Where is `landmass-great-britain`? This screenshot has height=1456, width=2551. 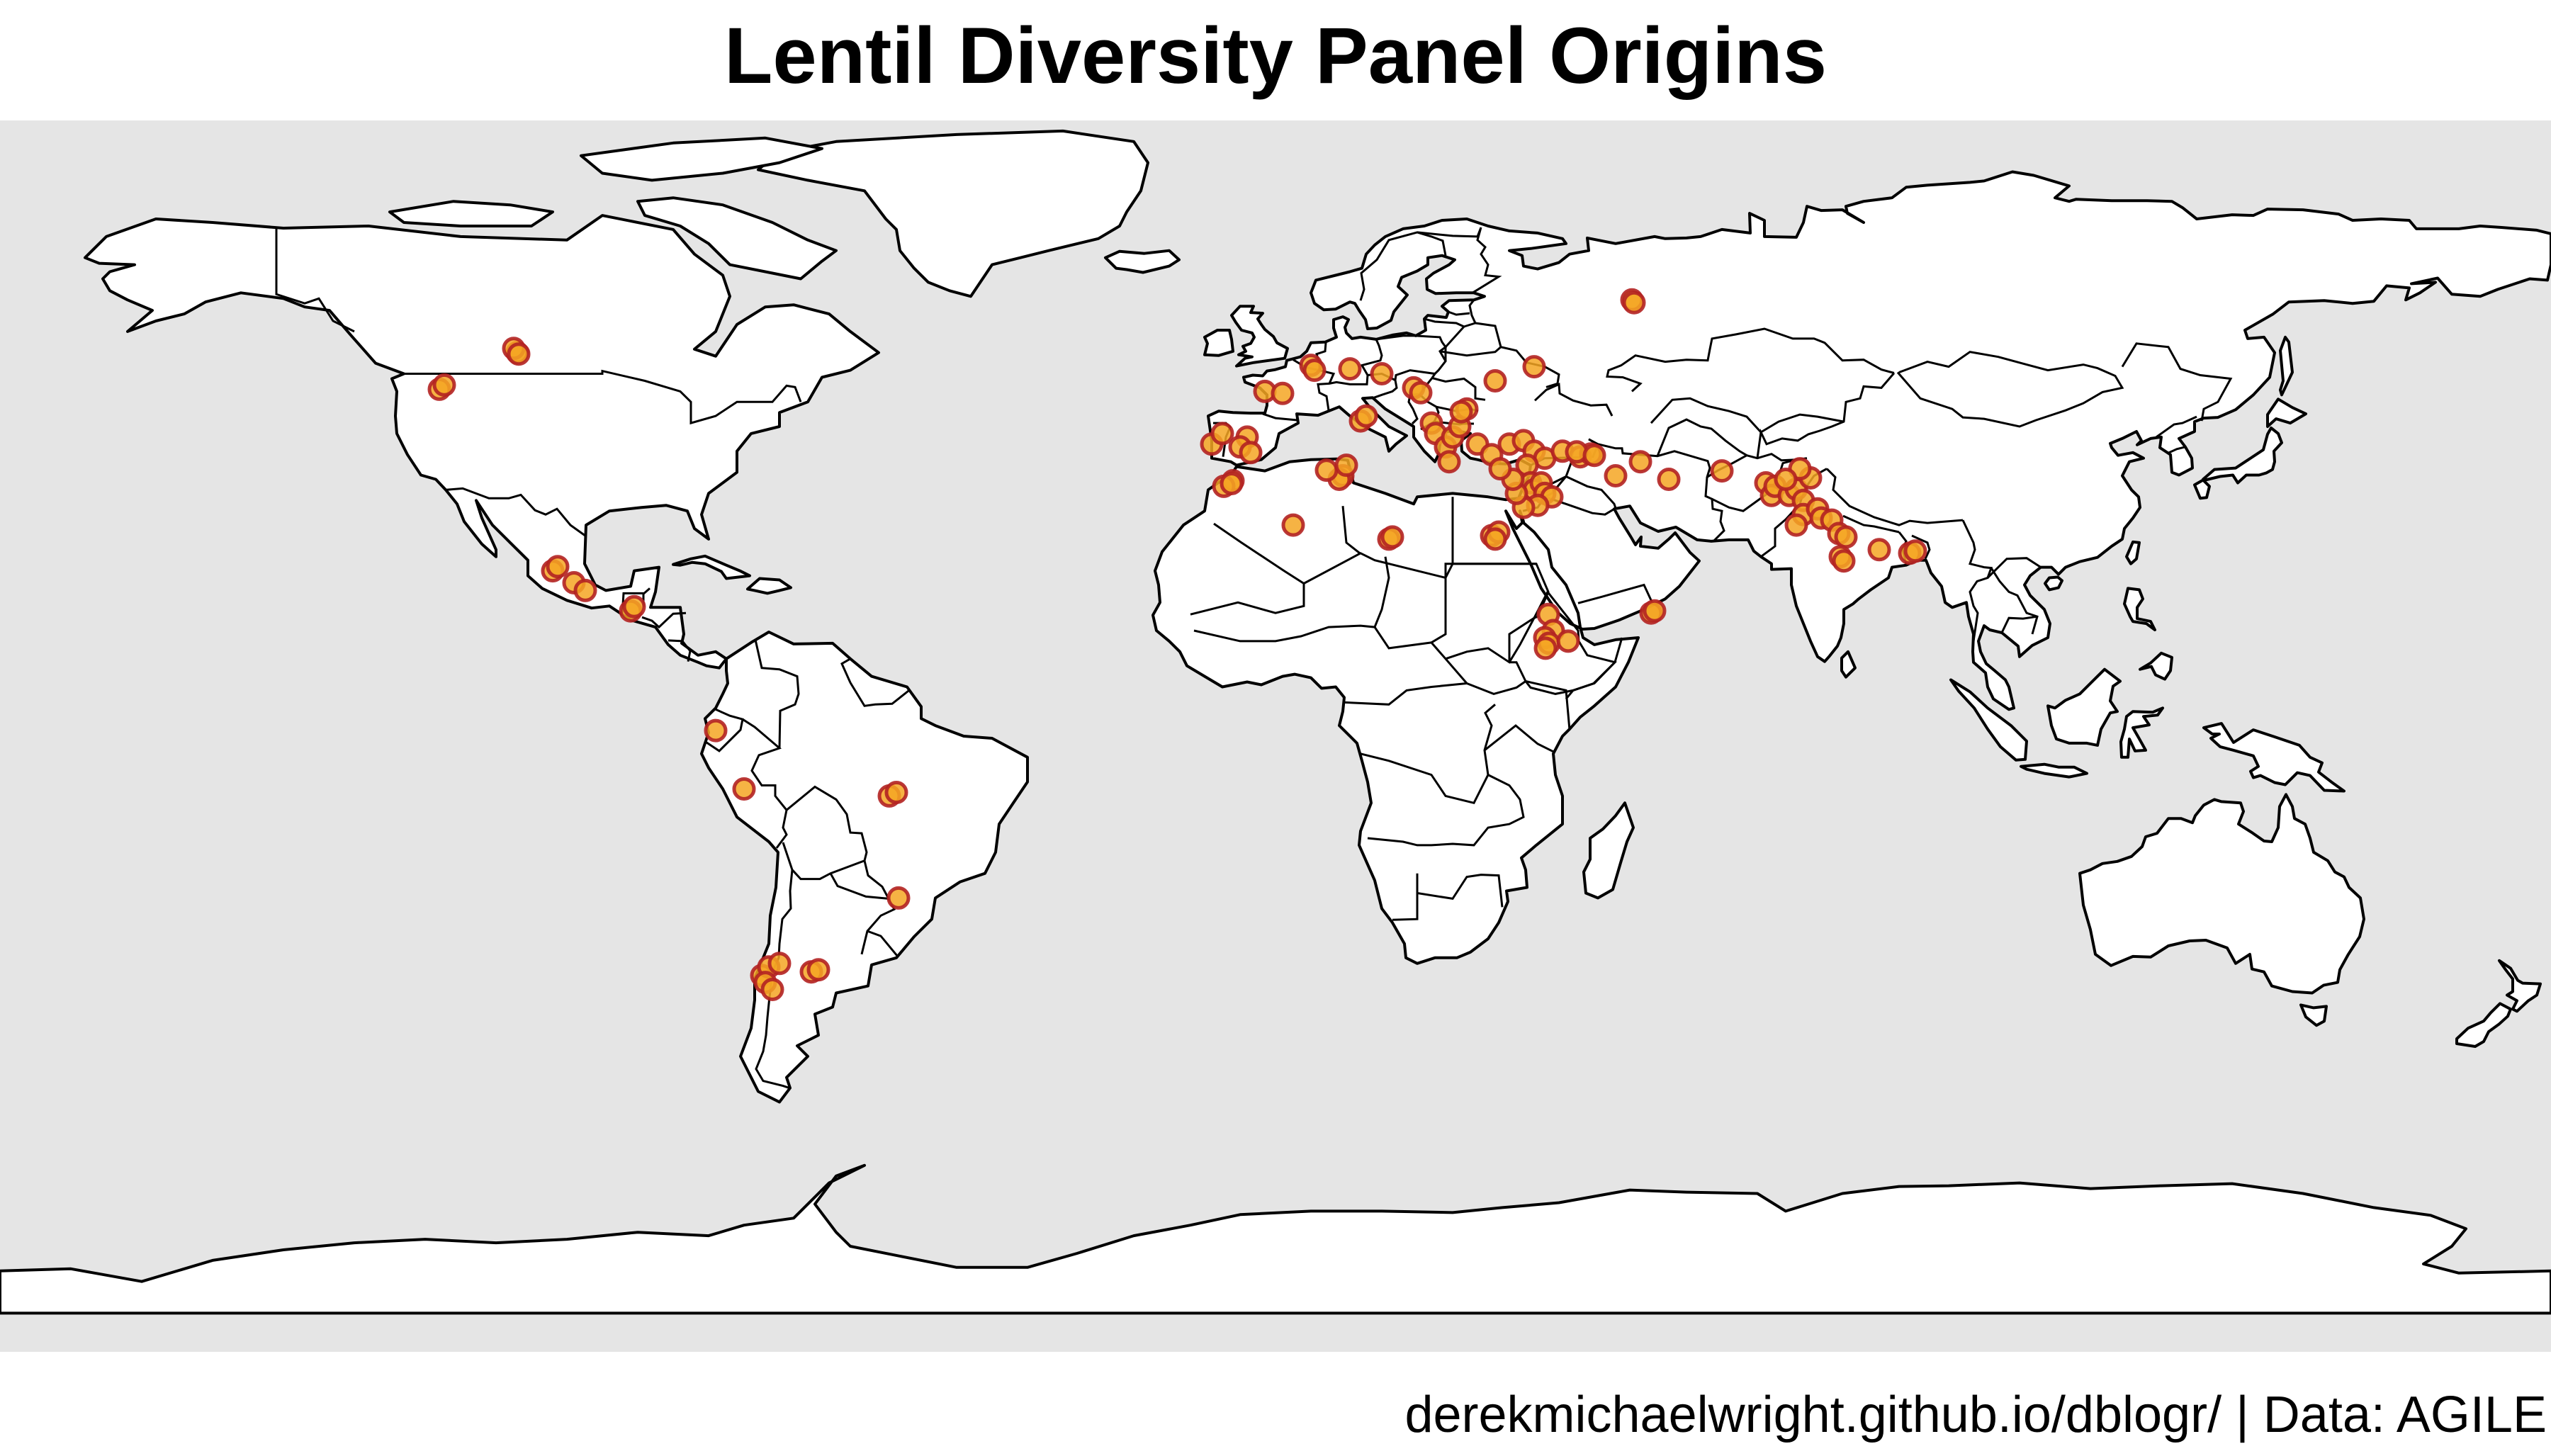
landmass-great-britain is located at coordinates (1259, 336).